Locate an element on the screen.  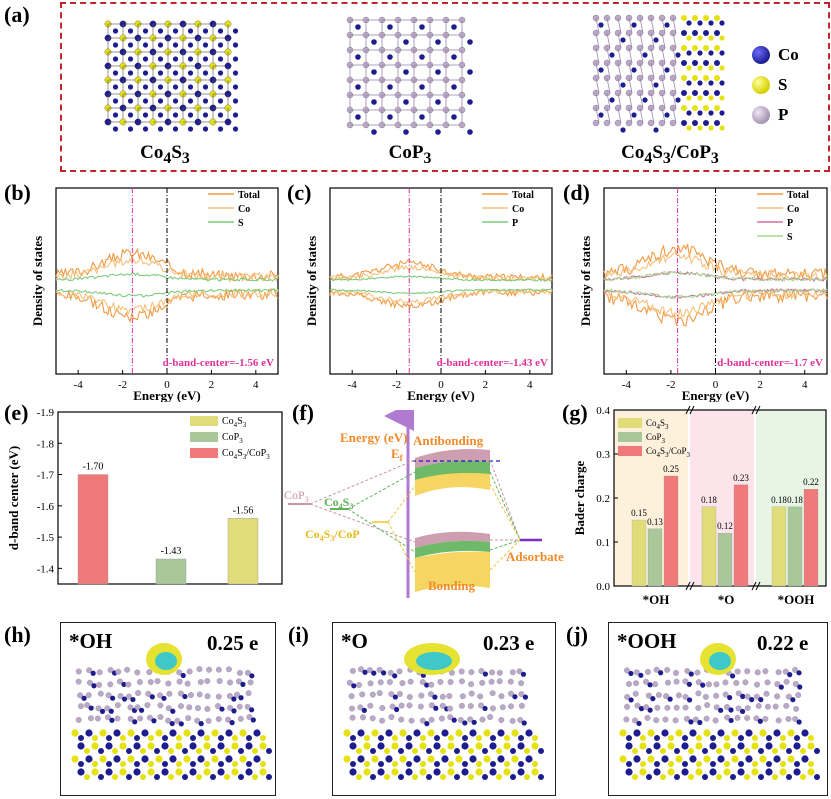
legend-label-s: S is located at coordinates (241, 223).